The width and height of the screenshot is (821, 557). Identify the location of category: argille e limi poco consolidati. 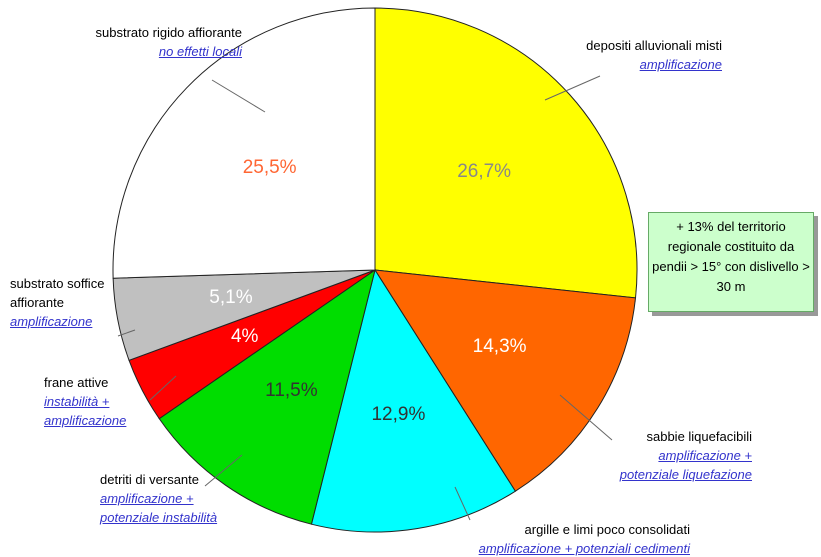
(607, 529).